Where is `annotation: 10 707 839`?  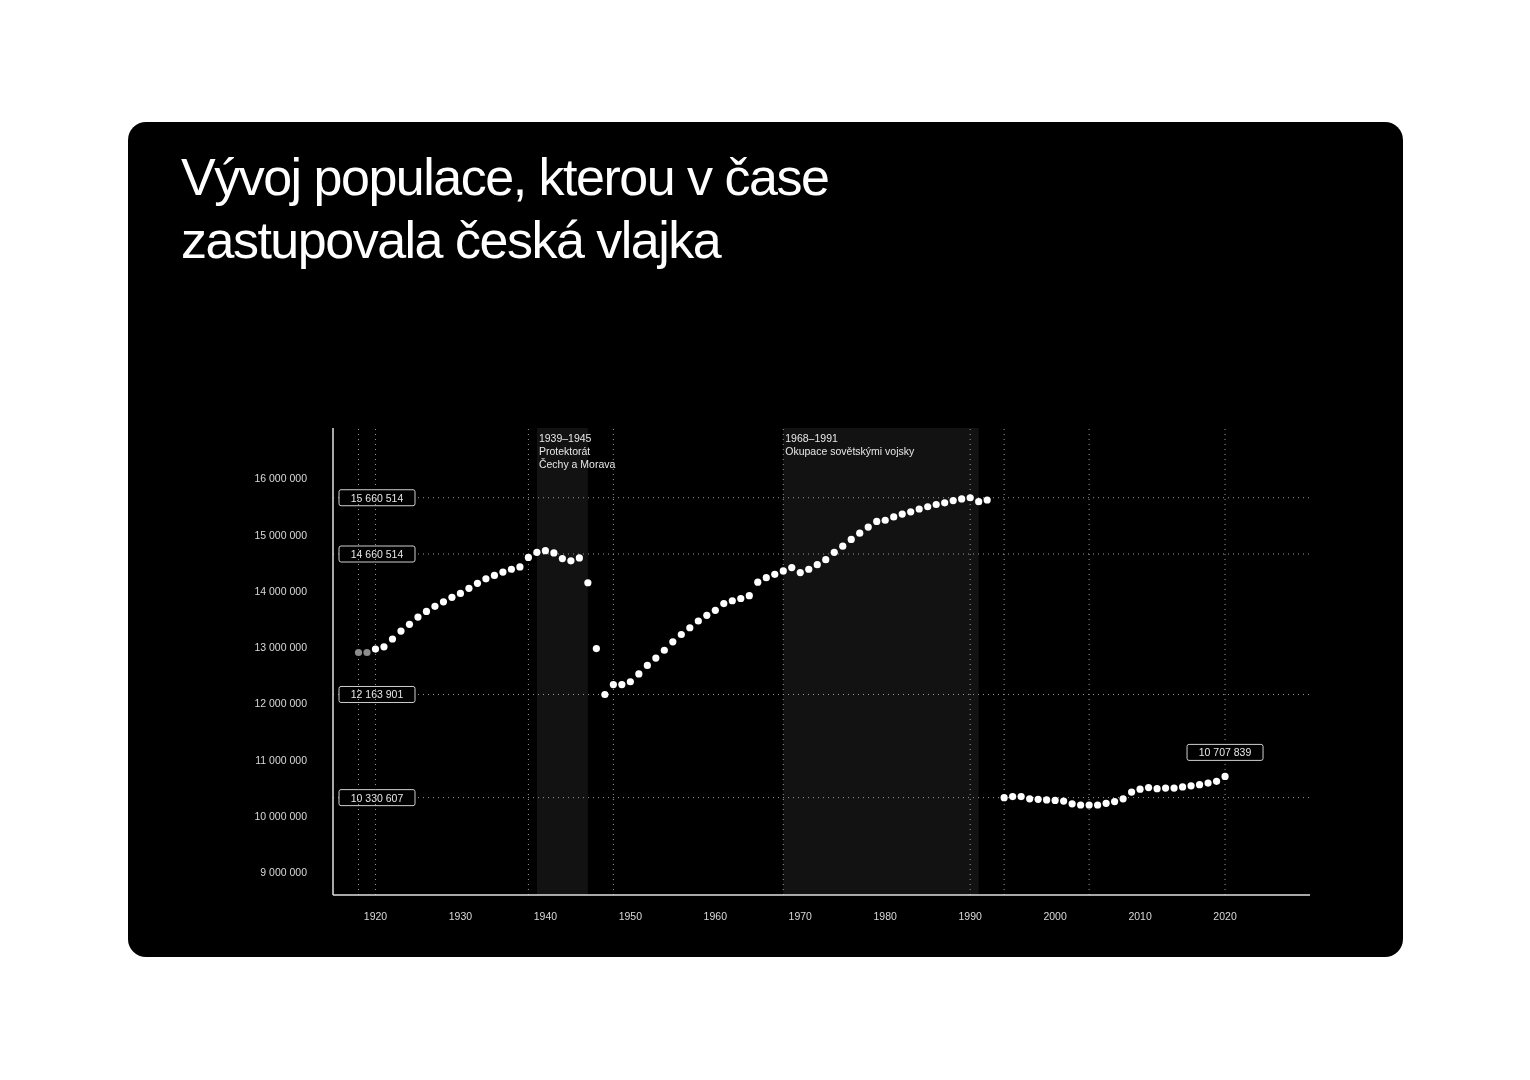
annotation: 10 707 839 is located at coordinates (1225, 752).